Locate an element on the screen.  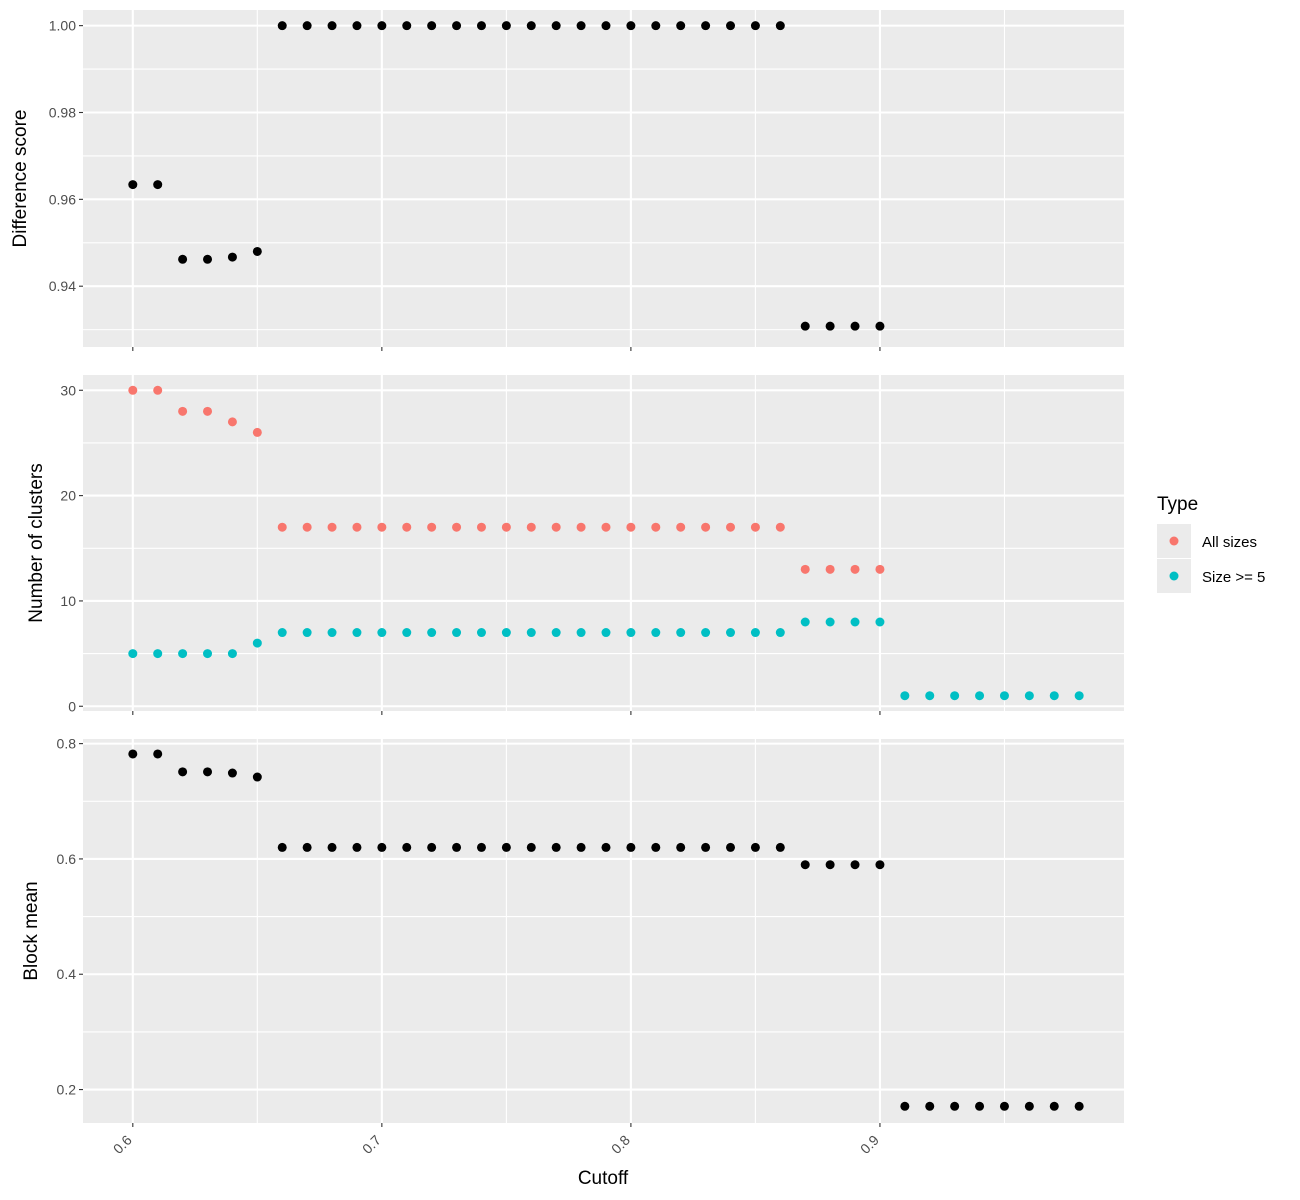
y-tick-label: 1.00 is located at coordinates (62, 26).